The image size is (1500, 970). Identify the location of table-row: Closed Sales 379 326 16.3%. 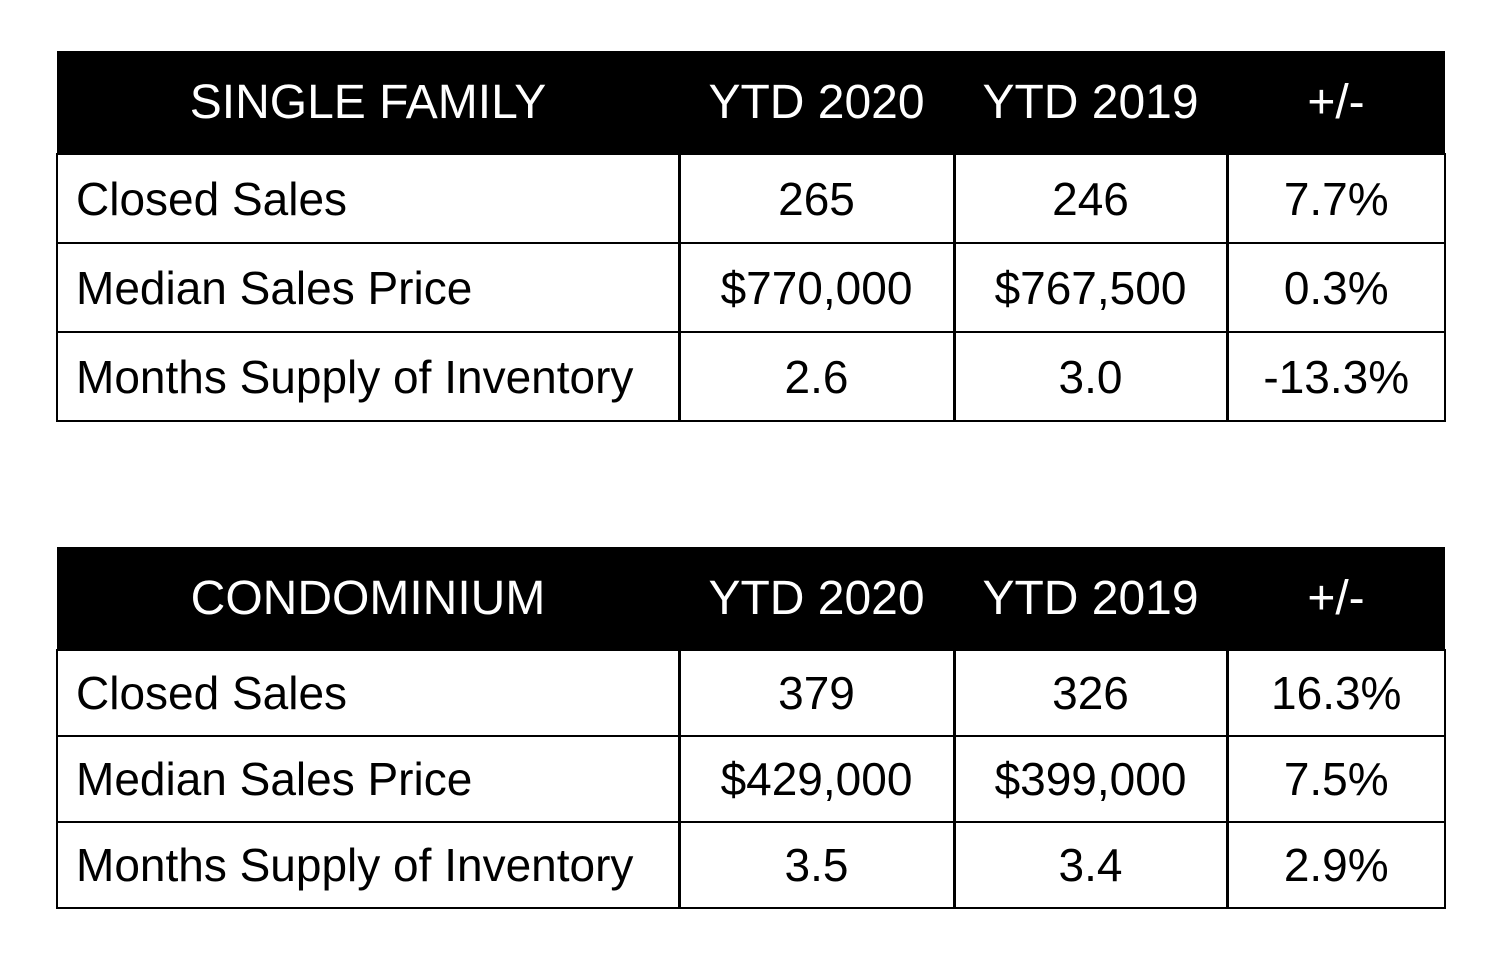
(751, 693).